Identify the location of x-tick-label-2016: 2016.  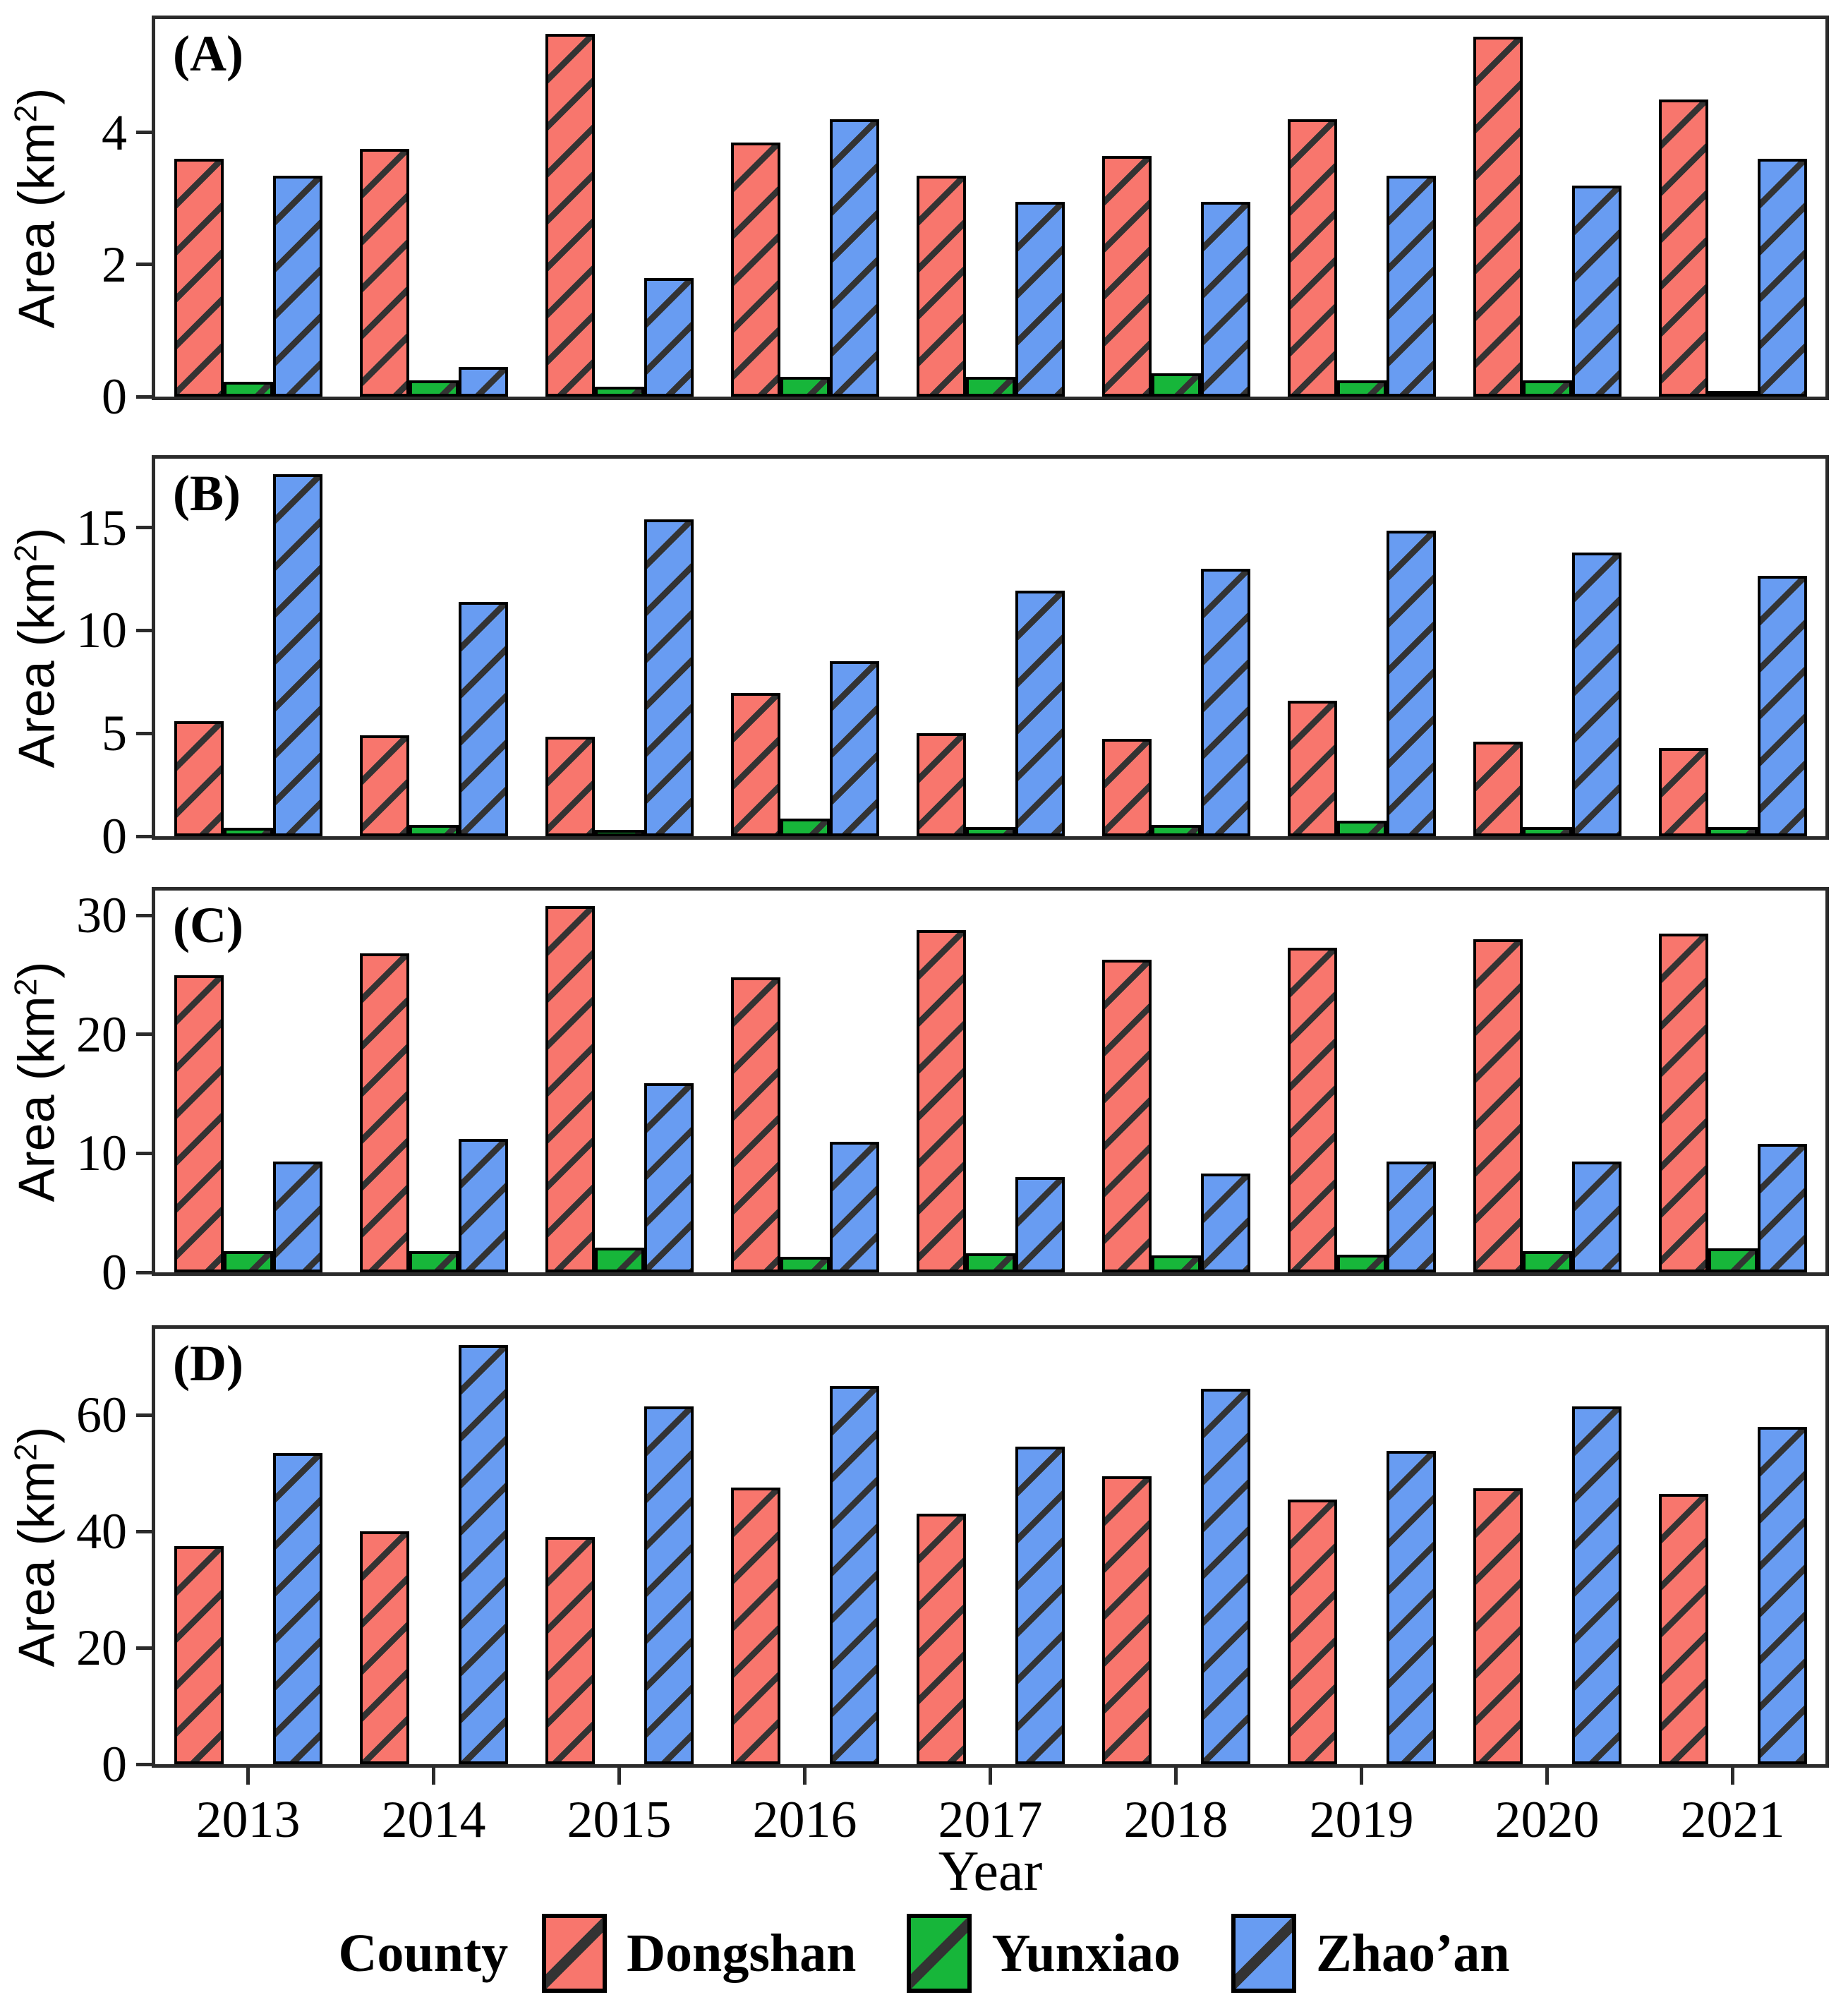
(804, 1820).